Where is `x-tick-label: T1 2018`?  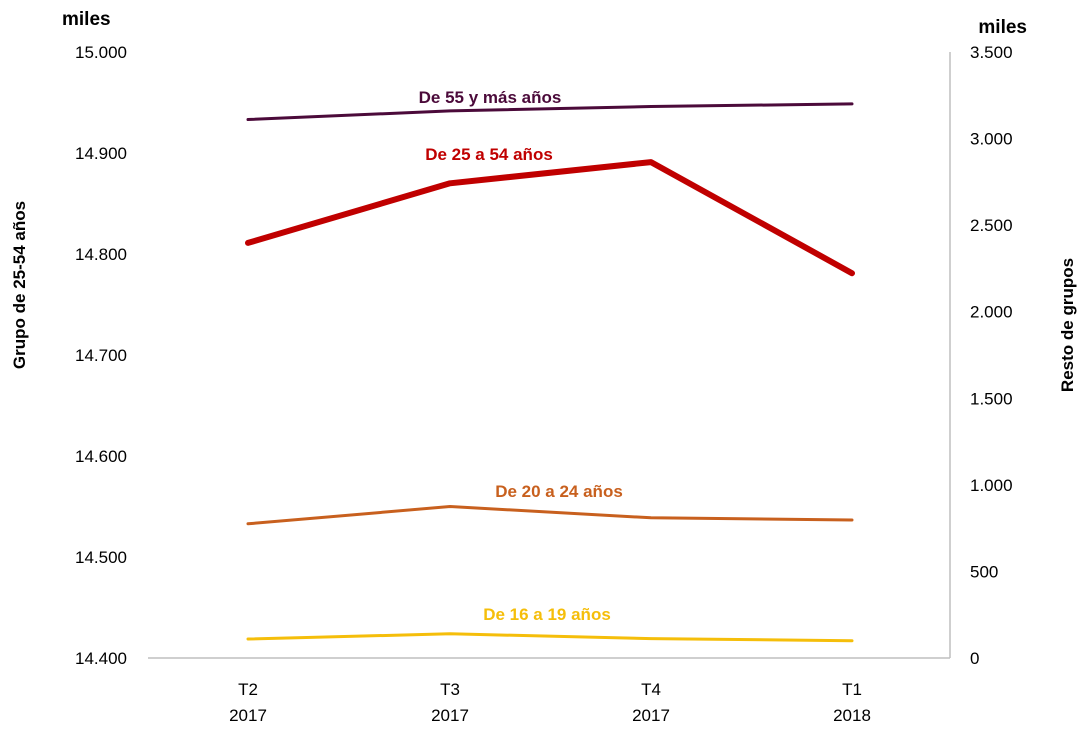
x-tick-label: T1 2018 is located at coordinates (852, 702).